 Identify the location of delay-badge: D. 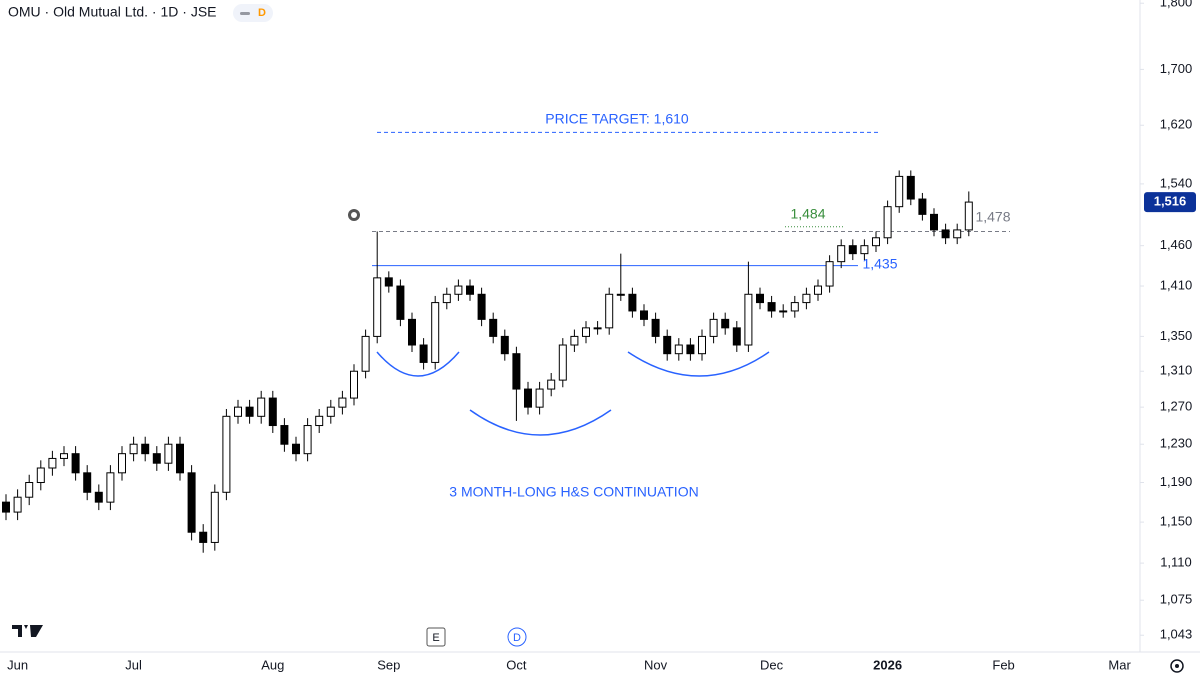
(262, 13).